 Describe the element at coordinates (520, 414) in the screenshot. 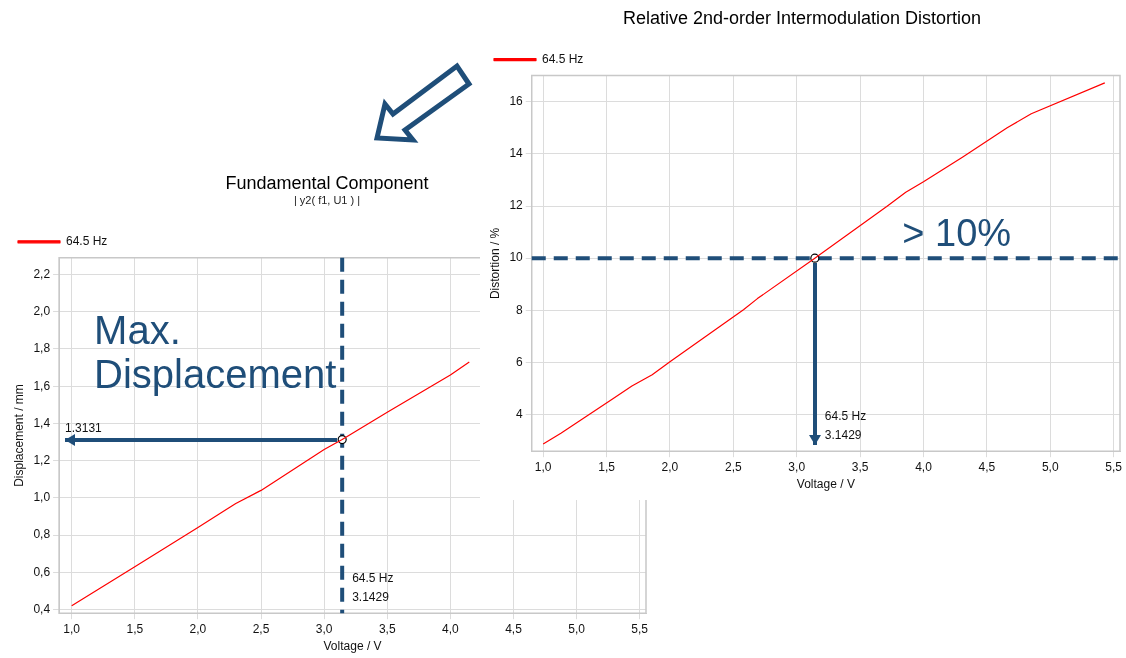

I see `y-tick-label: 4` at that location.